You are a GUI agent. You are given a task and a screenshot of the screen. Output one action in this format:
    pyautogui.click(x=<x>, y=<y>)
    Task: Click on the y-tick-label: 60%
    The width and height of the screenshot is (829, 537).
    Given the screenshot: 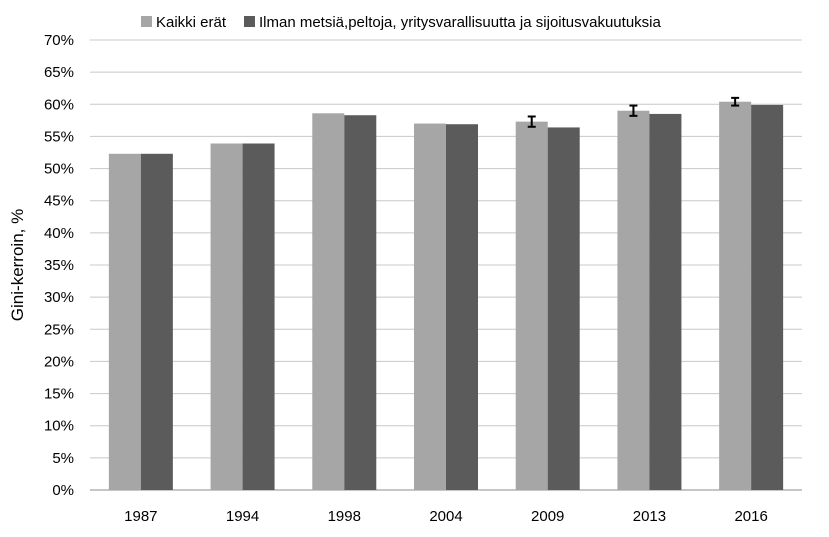 What is the action you would take?
    pyautogui.click(x=59, y=104)
    